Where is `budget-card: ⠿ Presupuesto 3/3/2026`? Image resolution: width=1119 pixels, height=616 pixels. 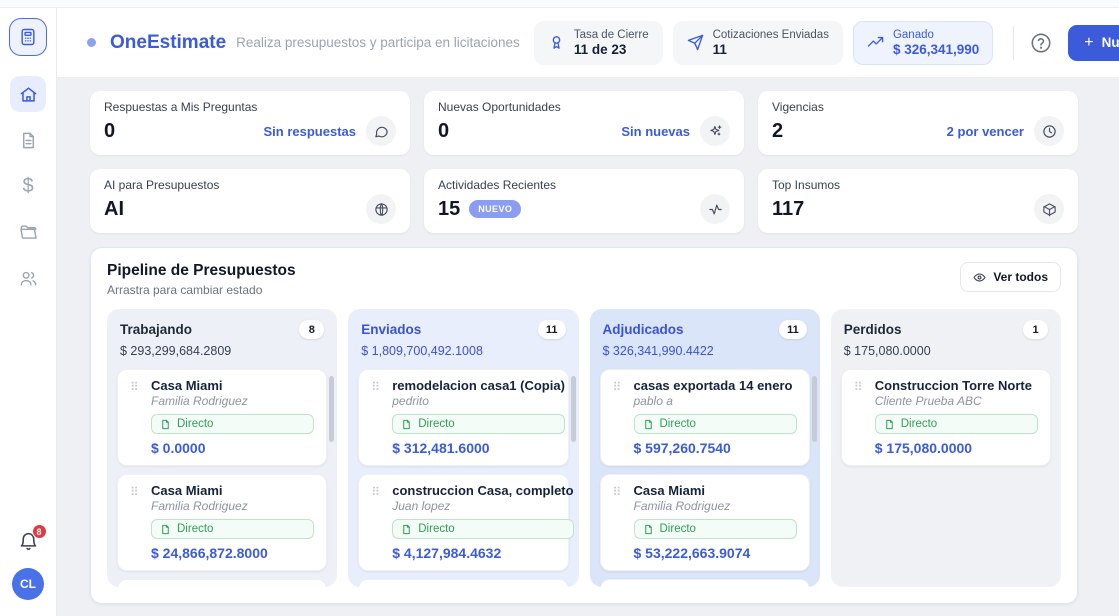 budget-card: ⠿ Presupuesto 3/3/2026 is located at coordinates (463, 583).